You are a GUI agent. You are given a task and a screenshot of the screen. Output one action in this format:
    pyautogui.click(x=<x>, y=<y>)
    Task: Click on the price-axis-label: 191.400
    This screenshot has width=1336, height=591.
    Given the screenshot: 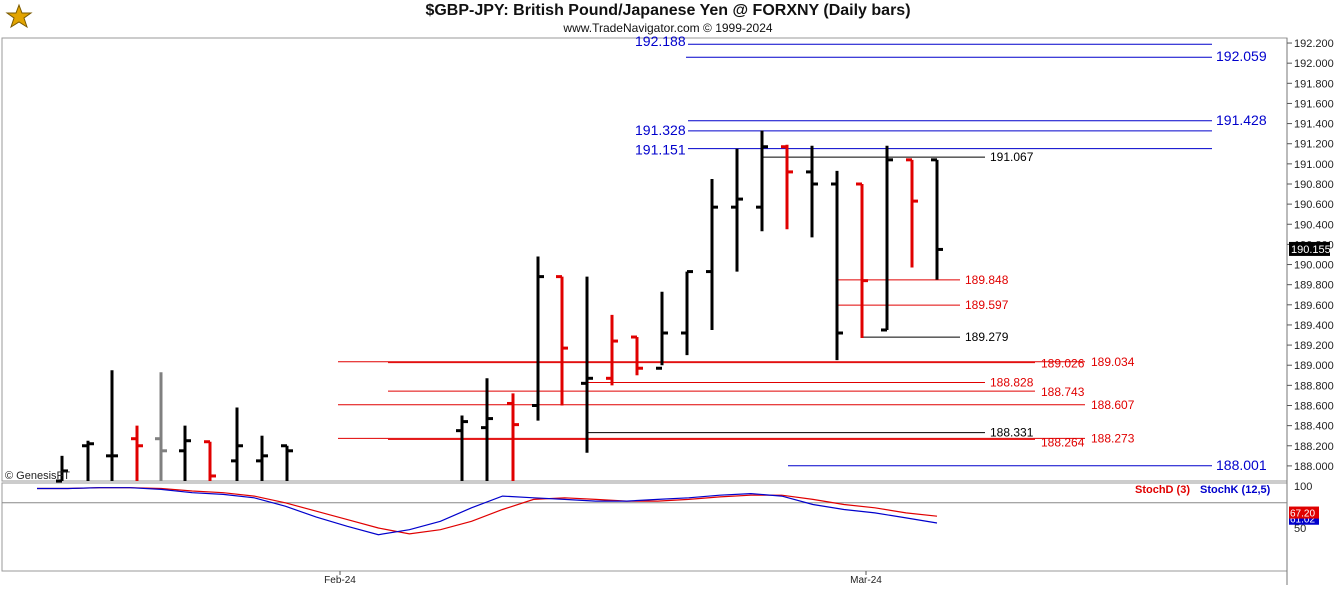 What is the action you would take?
    pyautogui.click(x=1314, y=125)
    